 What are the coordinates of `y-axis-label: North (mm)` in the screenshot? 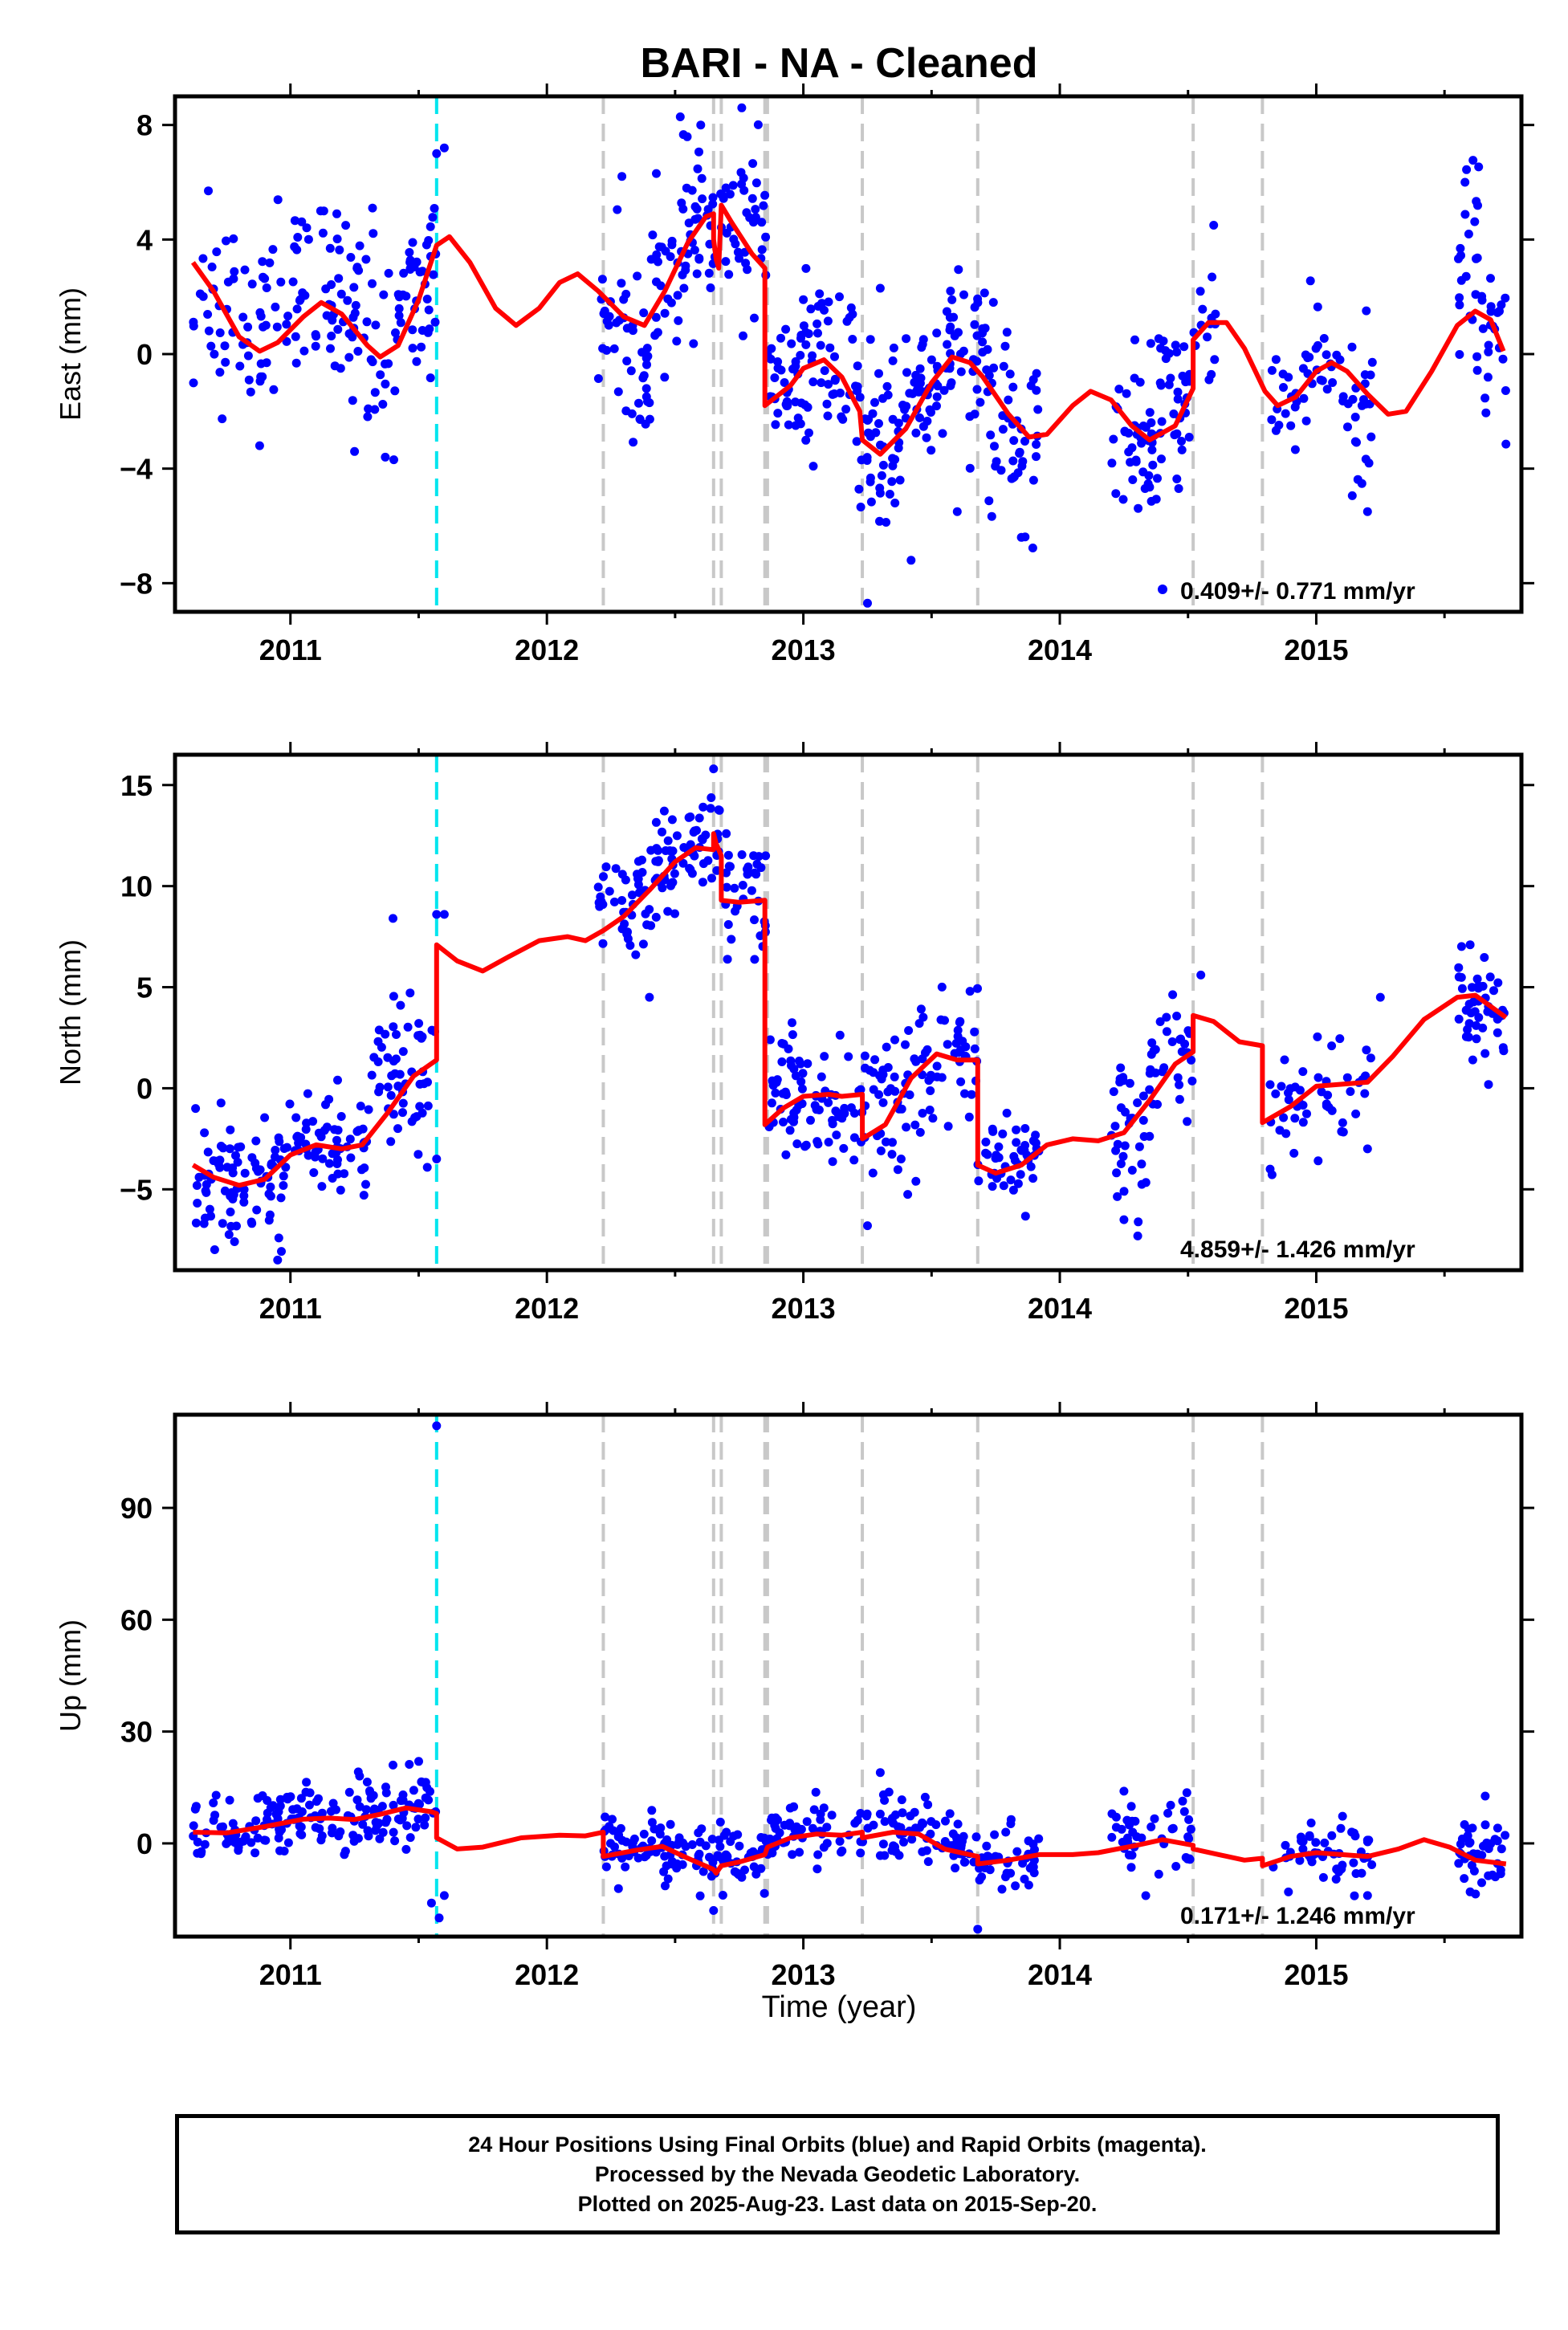 It's located at (70, 1012).